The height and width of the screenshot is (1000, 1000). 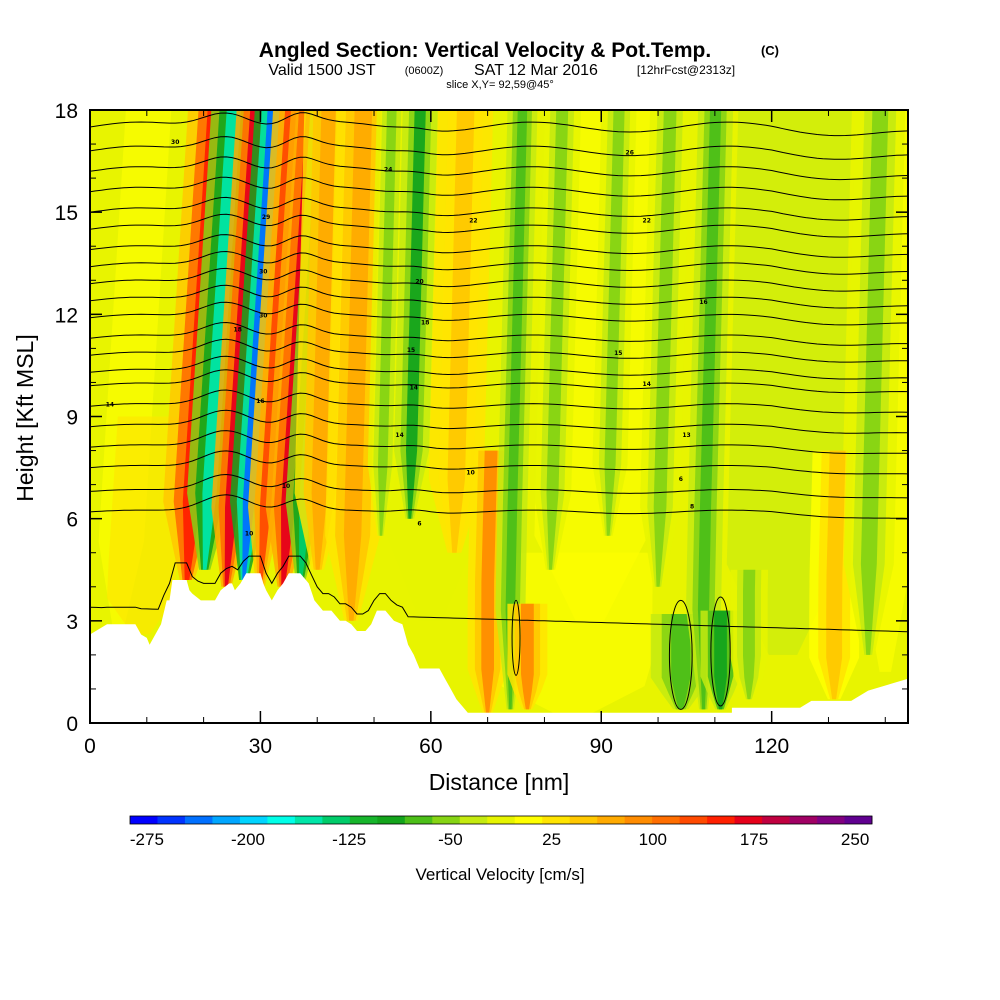 What do you see at coordinates (249, 534) in the screenshot?
I see `contour-label-8: 10` at bounding box center [249, 534].